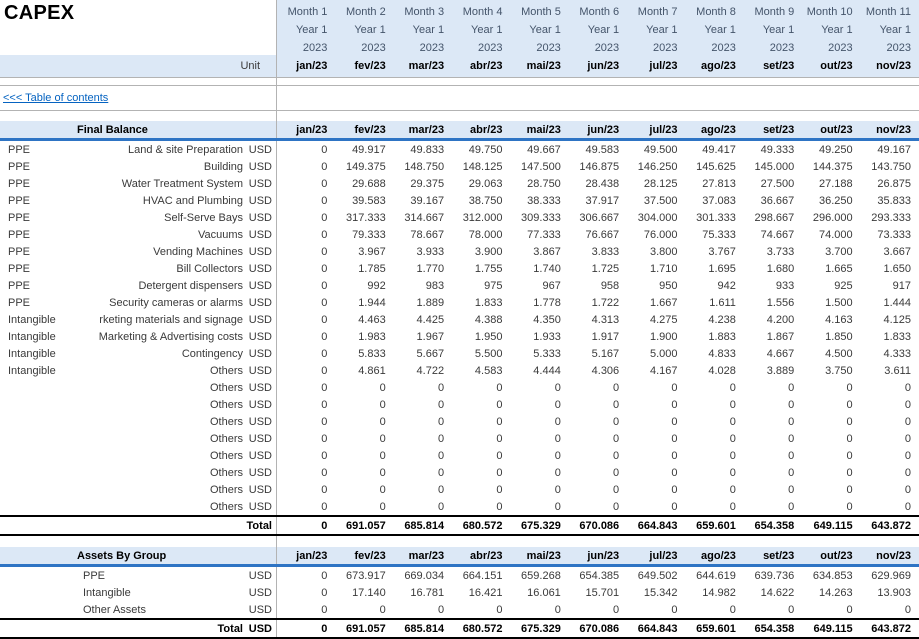 This screenshot has height=639, width=919. Describe the element at coordinates (482, 525) in the screenshot. I see `total-value-cell: 680.572` at that location.